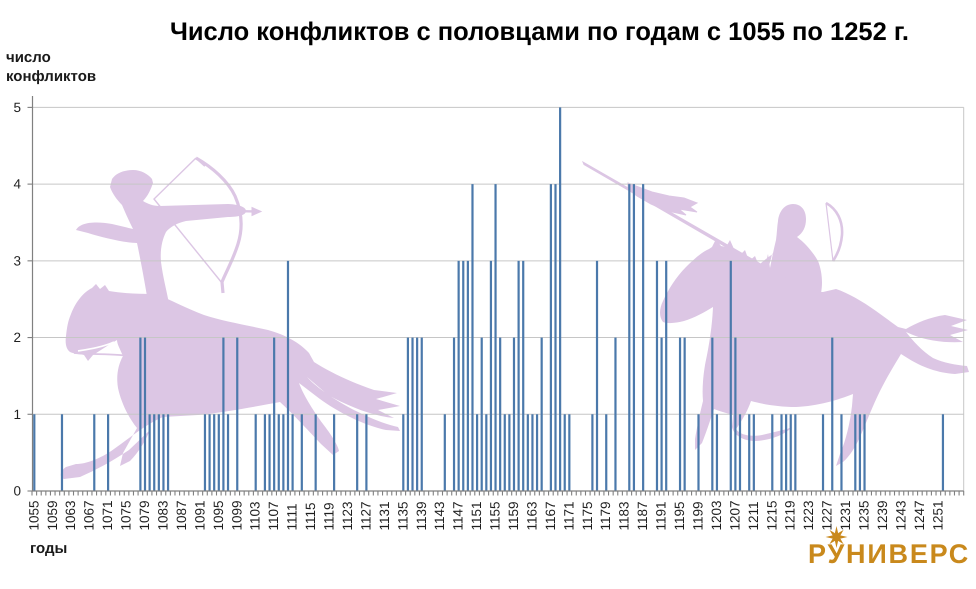 The image size is (976, 589). Describe the element at coordinates (126, 515) in the screenshot. I see `svg-text: 1075` at that location.